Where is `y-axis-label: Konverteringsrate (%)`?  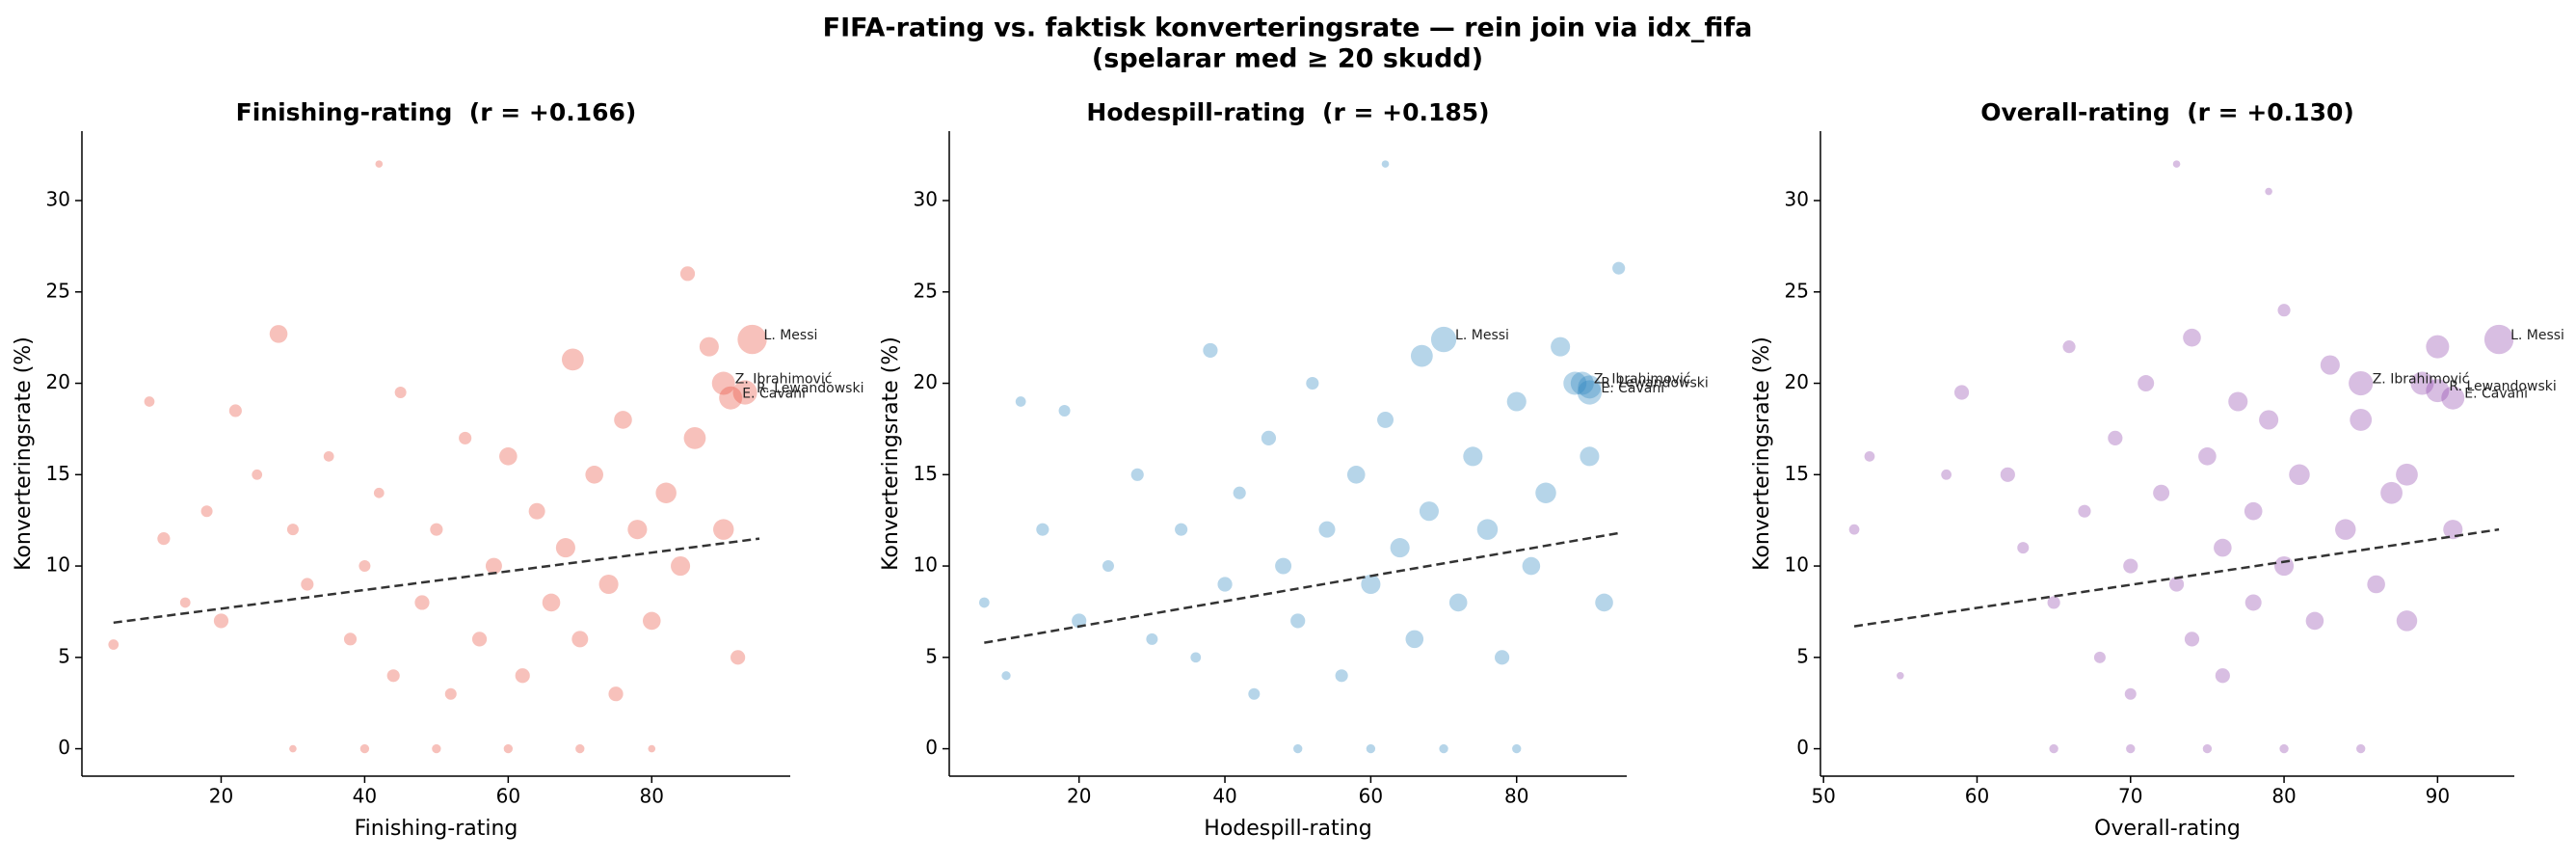
y-axis-label: Konverteringsrate (%) is located at coordinates (1762, 453).